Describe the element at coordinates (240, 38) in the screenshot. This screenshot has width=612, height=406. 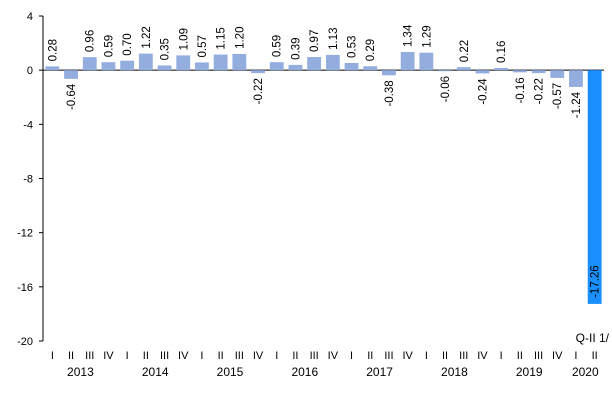
I see `data-label: 1.20` at that location.